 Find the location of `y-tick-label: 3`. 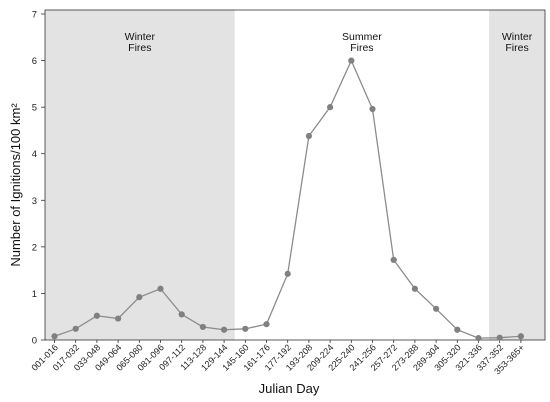

y-tick-label: 3 is located at coordinates (34, 201).